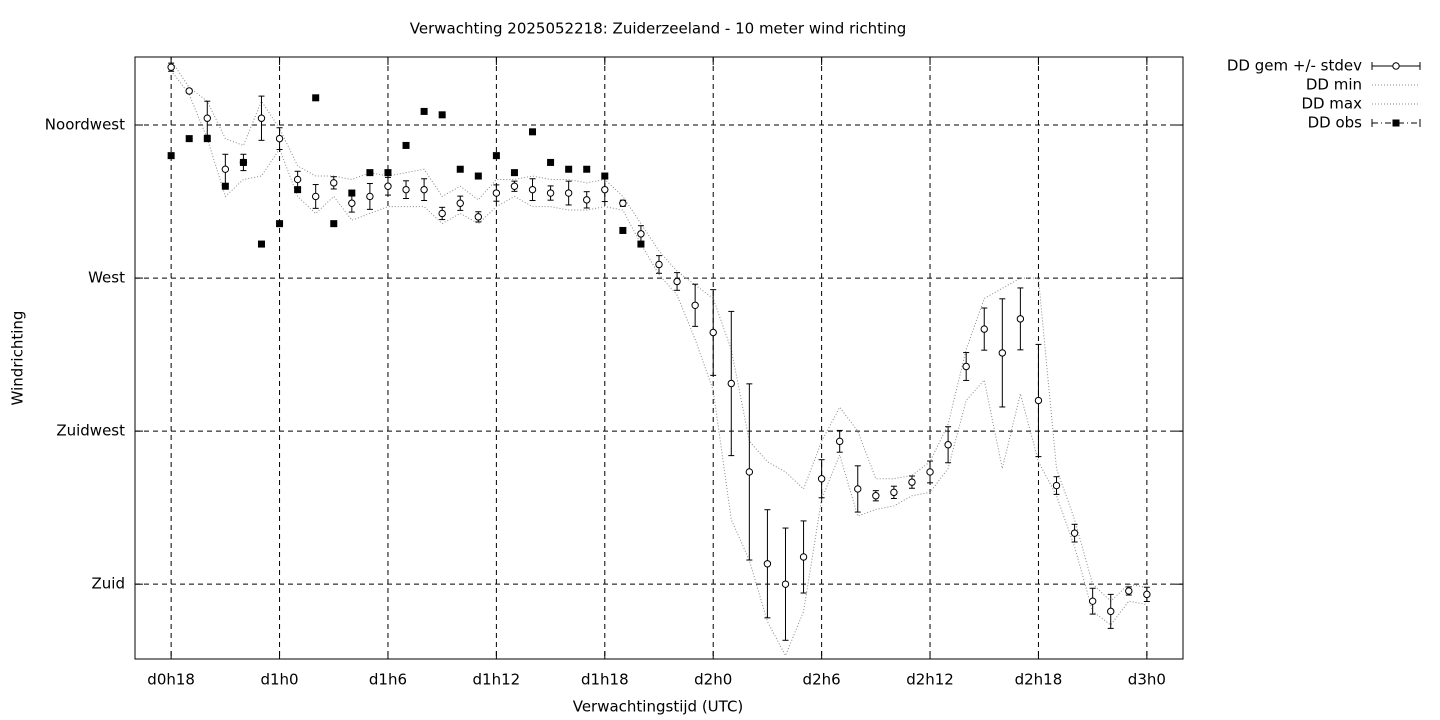 The image size is (1440, 720). Describe the element at coordinates (605, 680) in the screenshot. I see `x-tick-label: d1h18` at that location.